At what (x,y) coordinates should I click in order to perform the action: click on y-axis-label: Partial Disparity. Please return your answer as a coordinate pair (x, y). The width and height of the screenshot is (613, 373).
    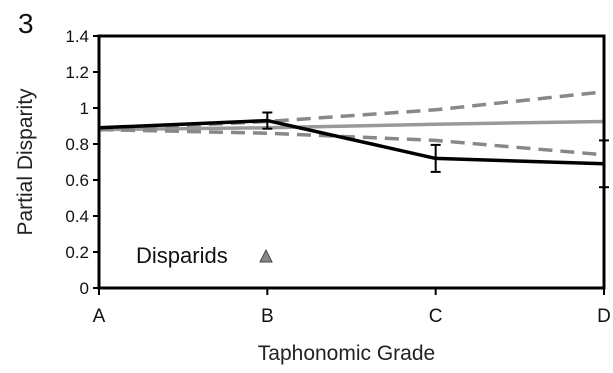
    Looking at the image, I should click on (25, 162).